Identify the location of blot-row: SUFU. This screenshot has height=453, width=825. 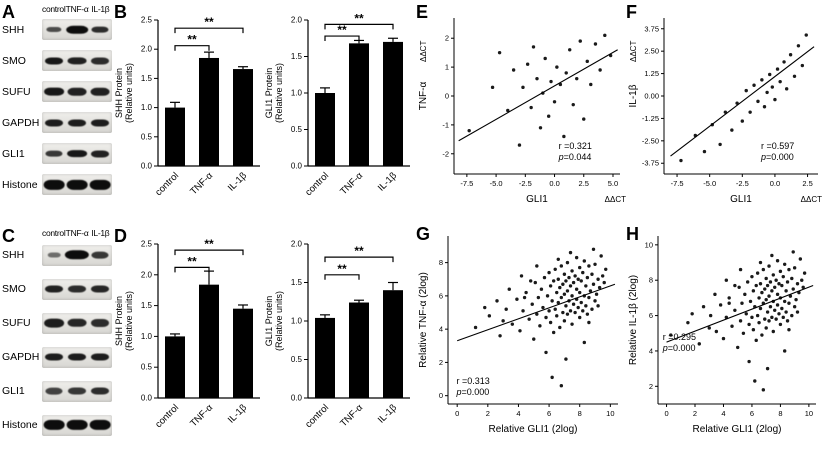
(58, 323).